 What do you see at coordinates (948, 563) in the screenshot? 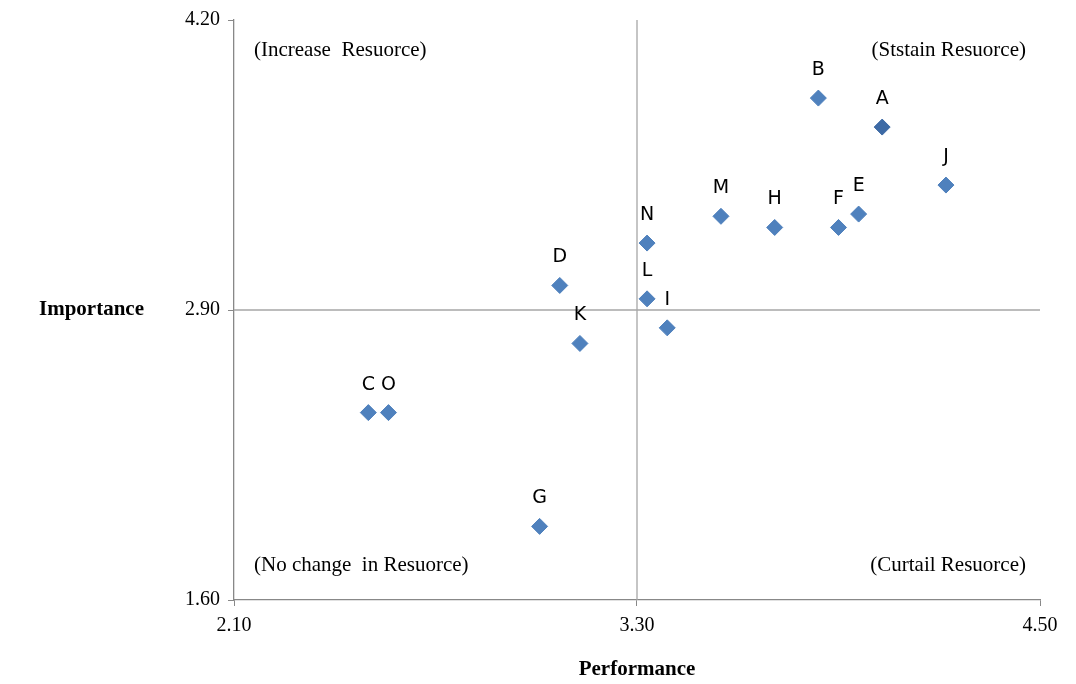
I see `annotation: (Curtail Resuorce)` at bounding box center [948, 563].